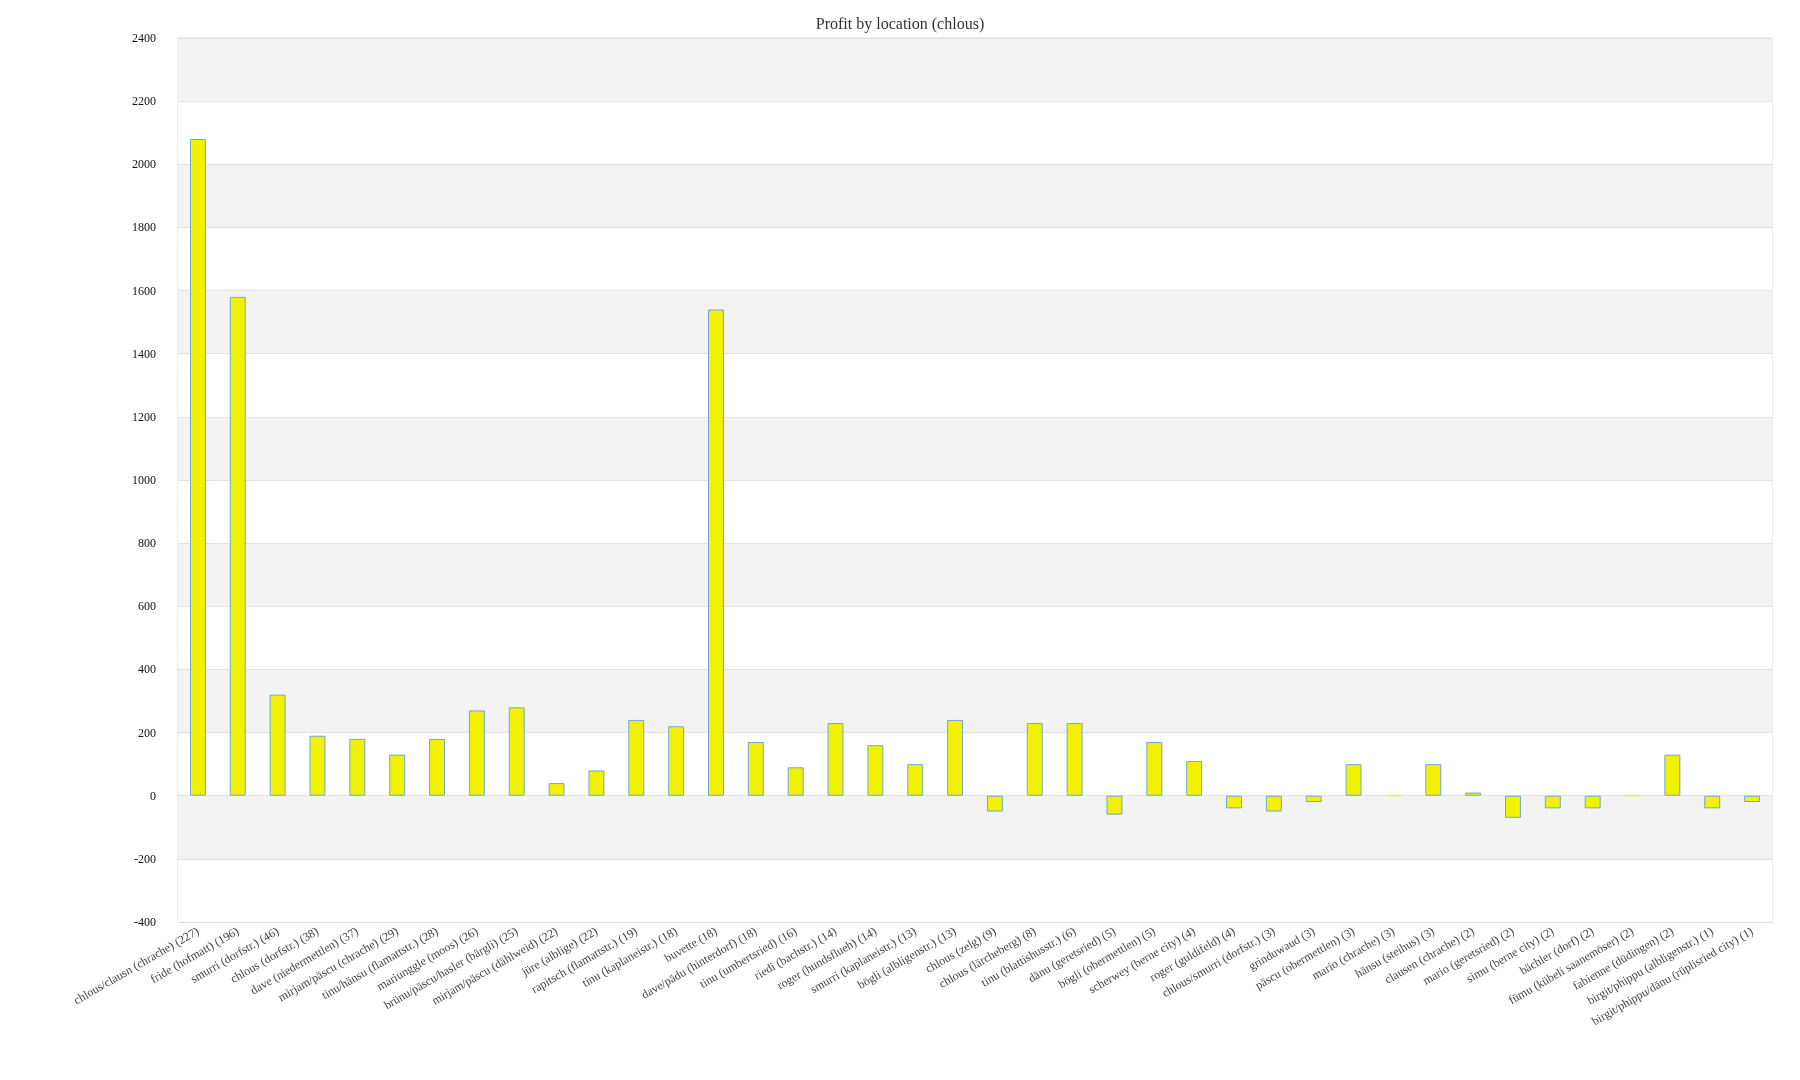 This screenshot has height=1080, width=1800. What do you see at coordinates (147, 732) in the screenshot?
I see `y-tick-label: 200` at bounding box center [147, 732].